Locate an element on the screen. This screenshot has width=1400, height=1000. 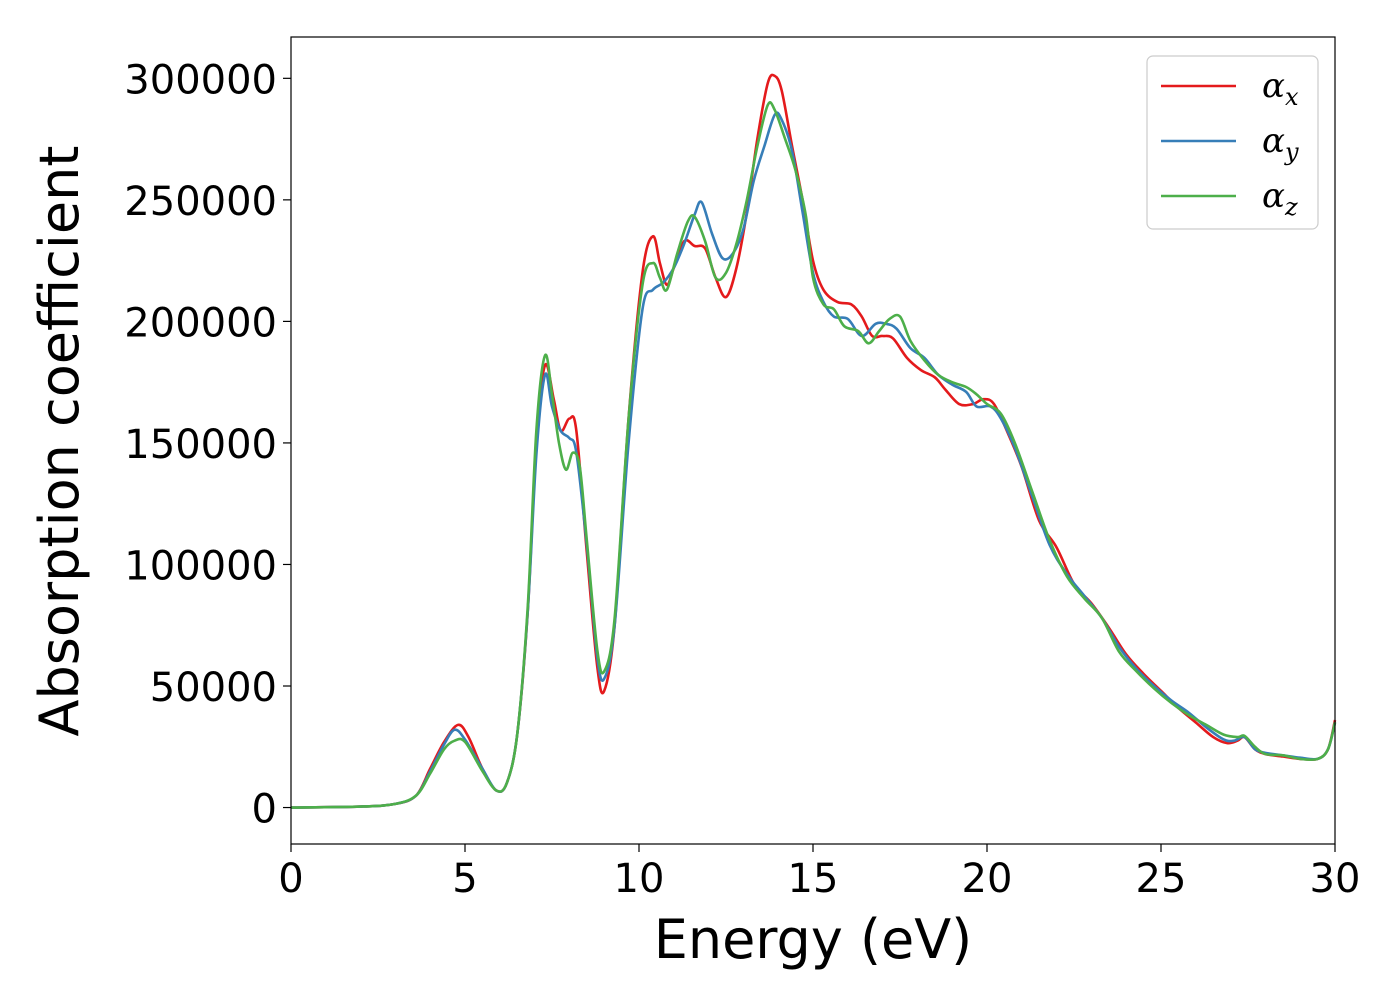
legend-frame is located at coordinates (1232, 142).